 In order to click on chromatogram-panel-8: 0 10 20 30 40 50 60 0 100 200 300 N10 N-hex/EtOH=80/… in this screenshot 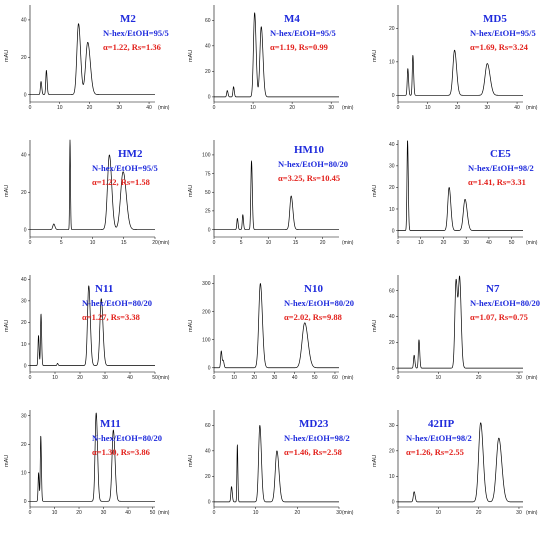, I will do `click(274, 336)`.